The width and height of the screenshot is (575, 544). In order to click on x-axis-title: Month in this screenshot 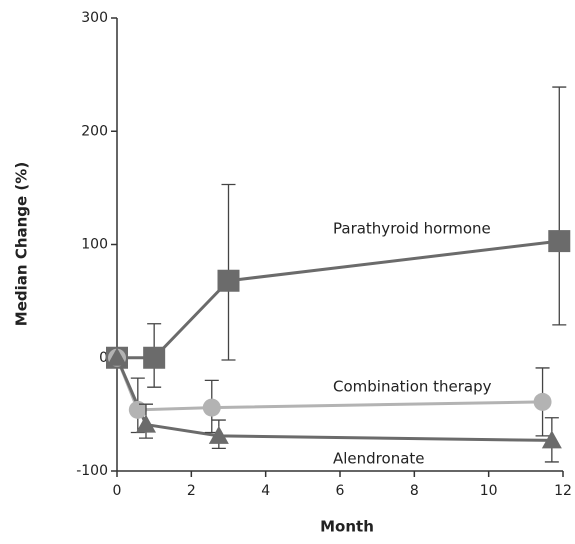, I will do `click(347, 527)`.